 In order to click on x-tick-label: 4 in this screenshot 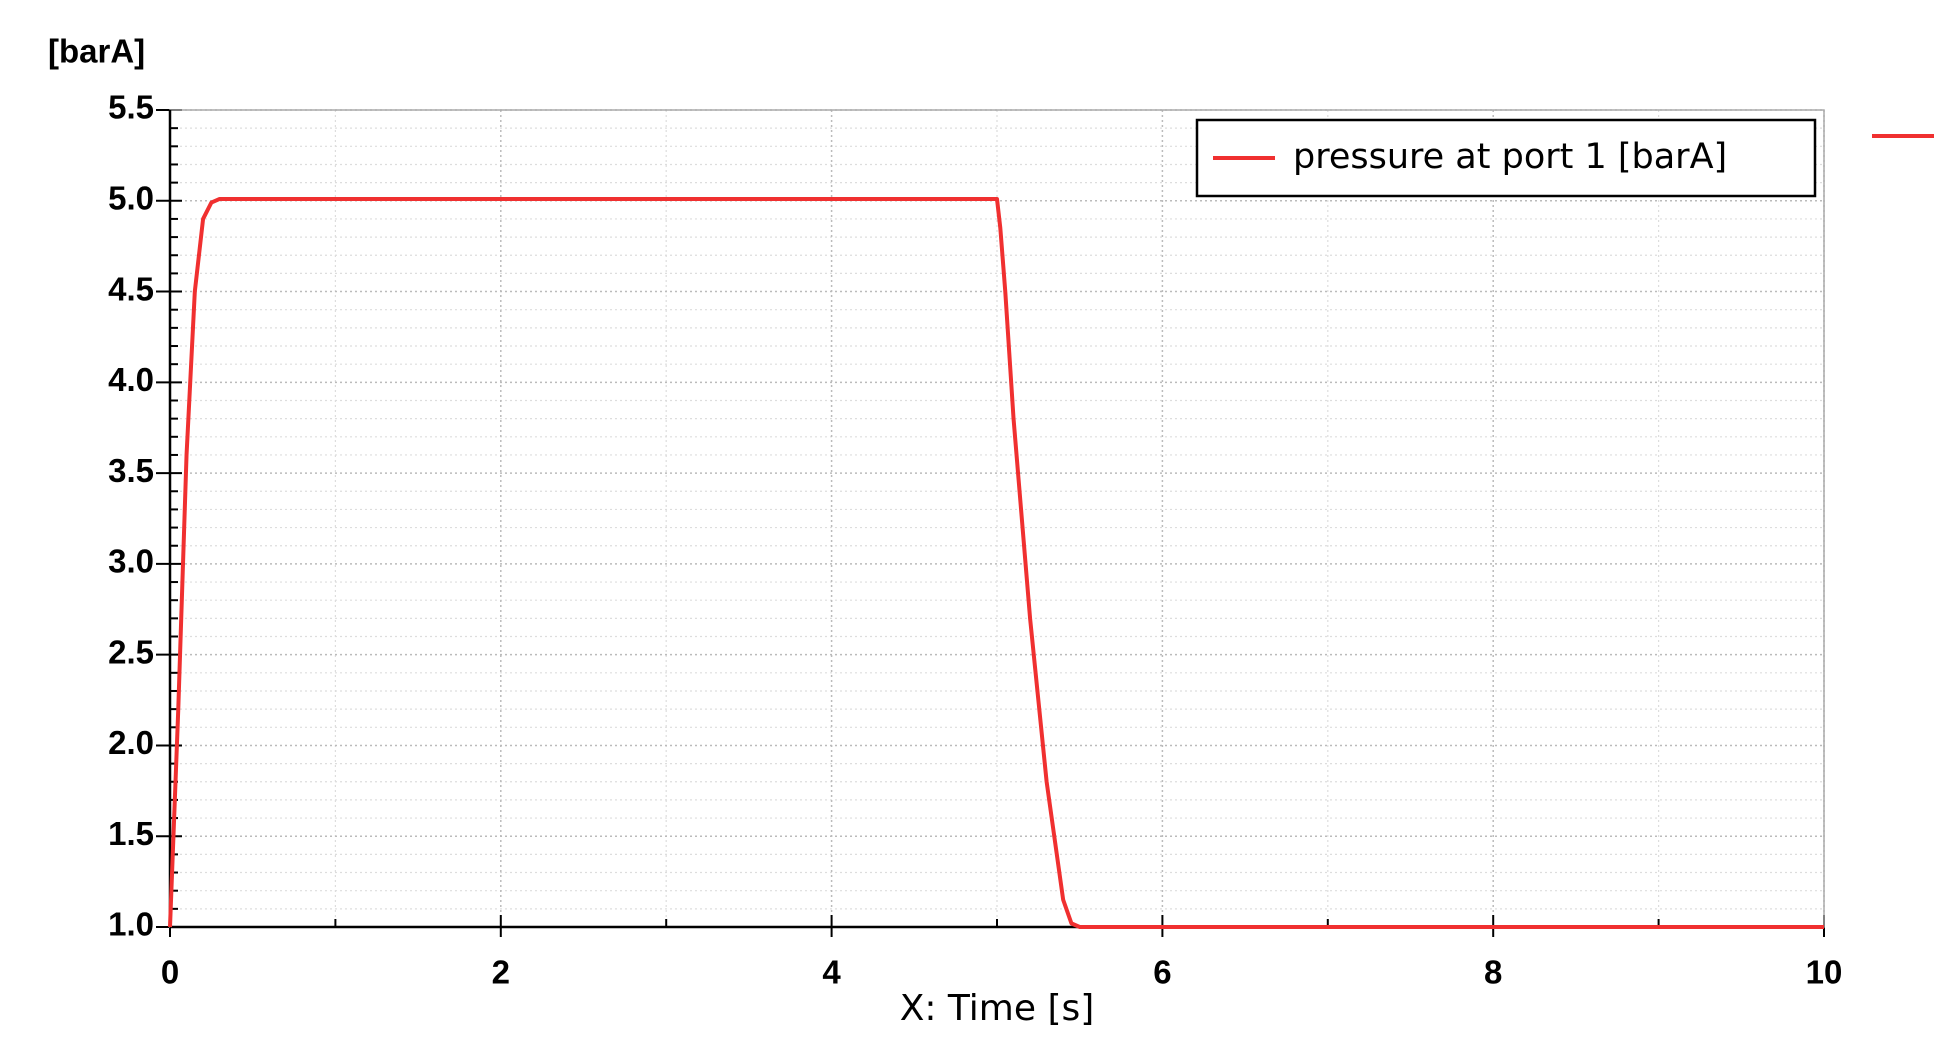, I will do `click(831, 972)`.